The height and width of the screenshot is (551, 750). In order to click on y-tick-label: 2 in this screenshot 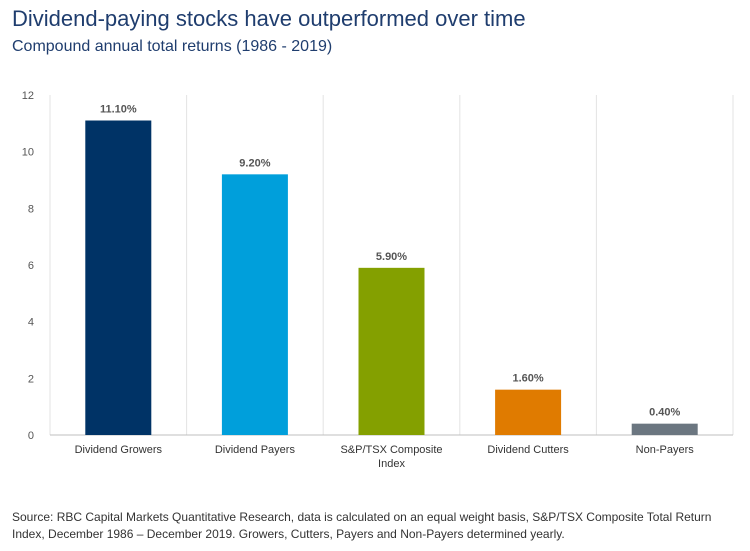, I will do `click(31, 379)`.